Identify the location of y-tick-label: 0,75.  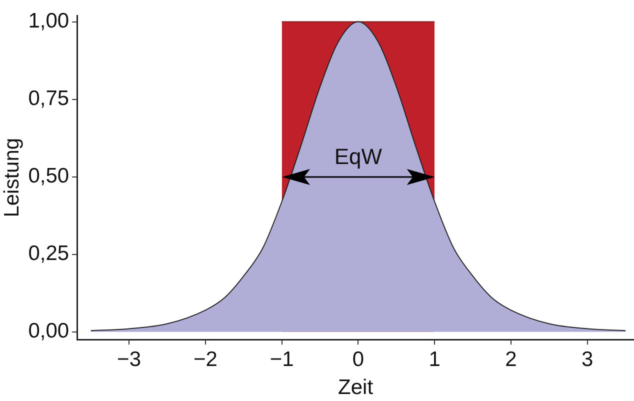
(49, 98).